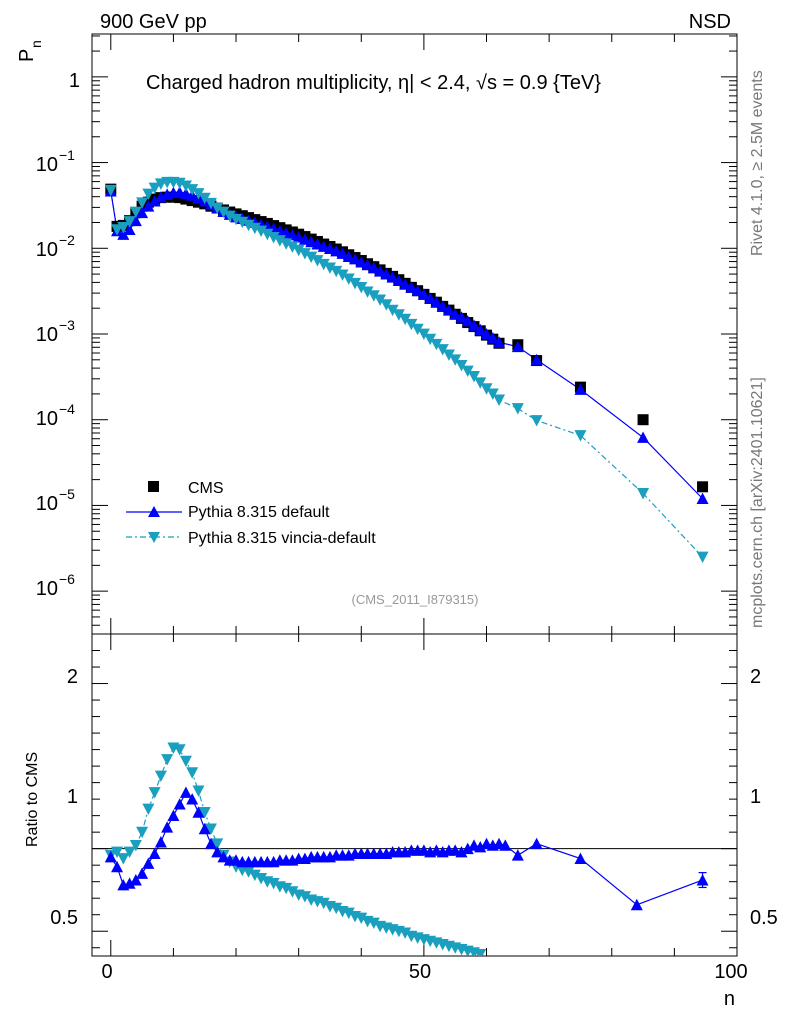 This screenshot has width=786, height=1024. I want to click on chart-title-part-b: η| < 2.4,, so click(437, 83).